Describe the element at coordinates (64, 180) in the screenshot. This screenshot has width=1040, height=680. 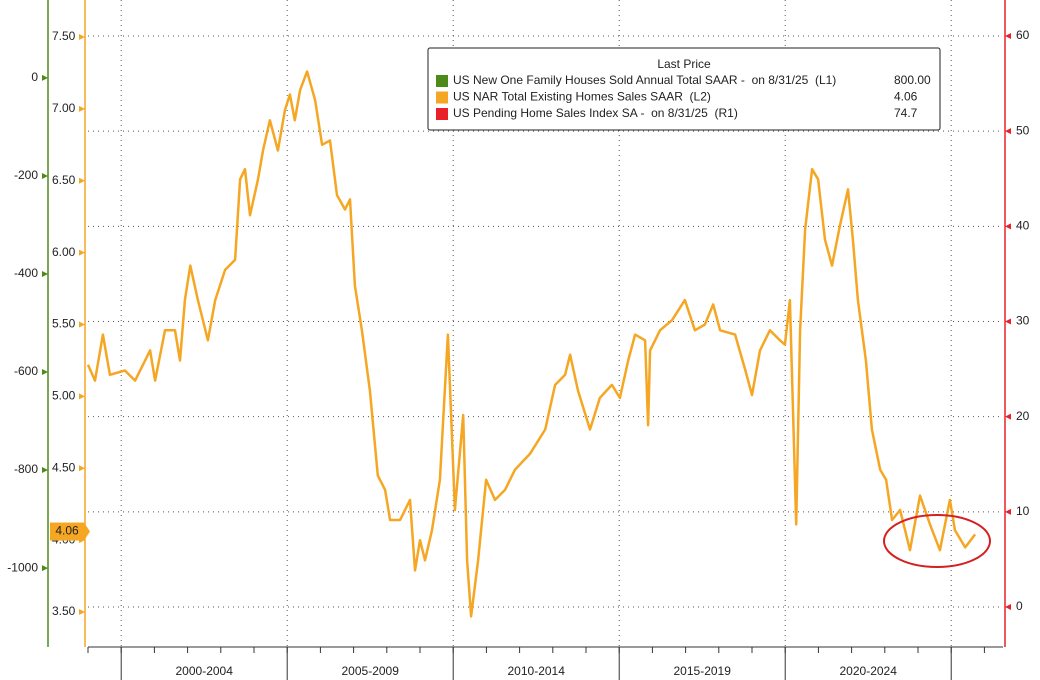
I see `y-tick-label: 6.50` at that location.